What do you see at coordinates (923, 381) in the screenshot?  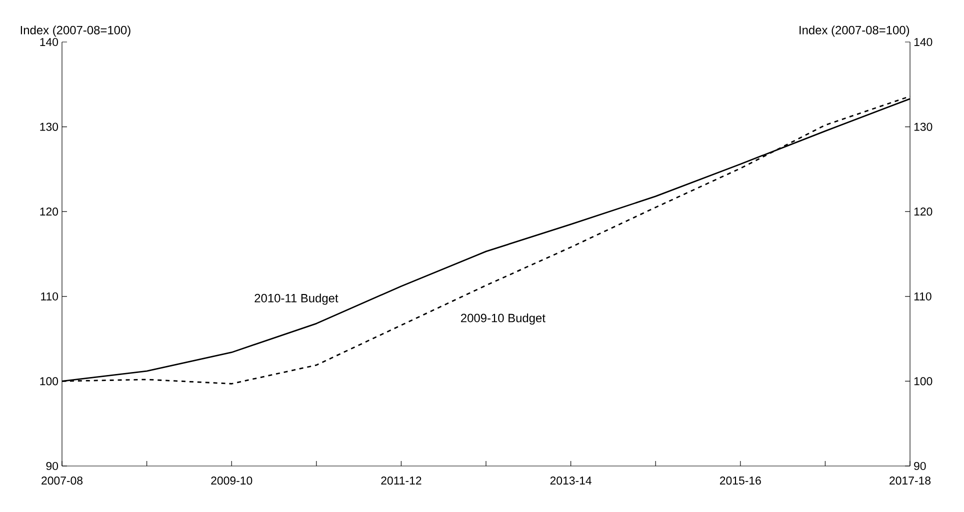 I see `y2-tick-label: 100` at bounding box center [923, 381].